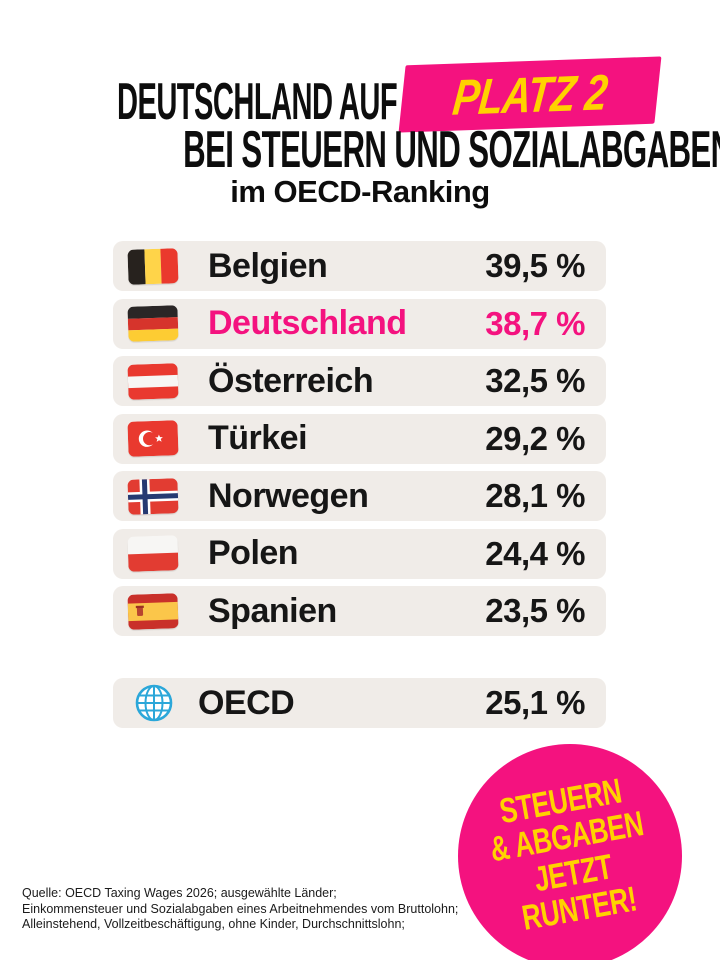 This screenshot has height=960, width=720. I want to click on ranking-row: Polen 24,4 %, so click(359, 553).